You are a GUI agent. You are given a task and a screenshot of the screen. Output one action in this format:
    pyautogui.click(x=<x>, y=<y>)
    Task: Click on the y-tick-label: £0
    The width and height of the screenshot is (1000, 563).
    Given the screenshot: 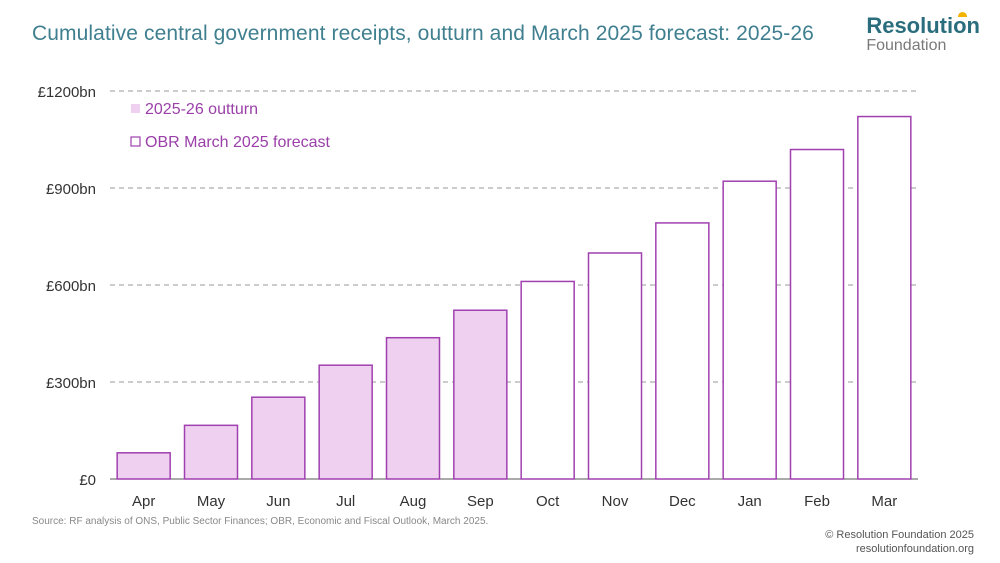 What is the action you would take?
    pyautogui.click(x=87, y=480)
    